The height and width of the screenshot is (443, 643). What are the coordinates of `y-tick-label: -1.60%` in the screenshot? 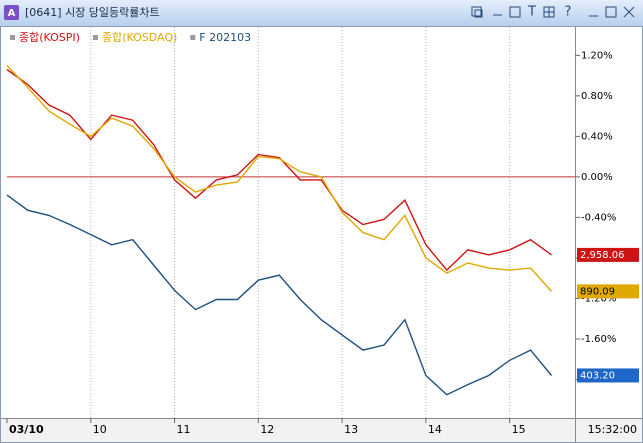 It's located at (598, 339).